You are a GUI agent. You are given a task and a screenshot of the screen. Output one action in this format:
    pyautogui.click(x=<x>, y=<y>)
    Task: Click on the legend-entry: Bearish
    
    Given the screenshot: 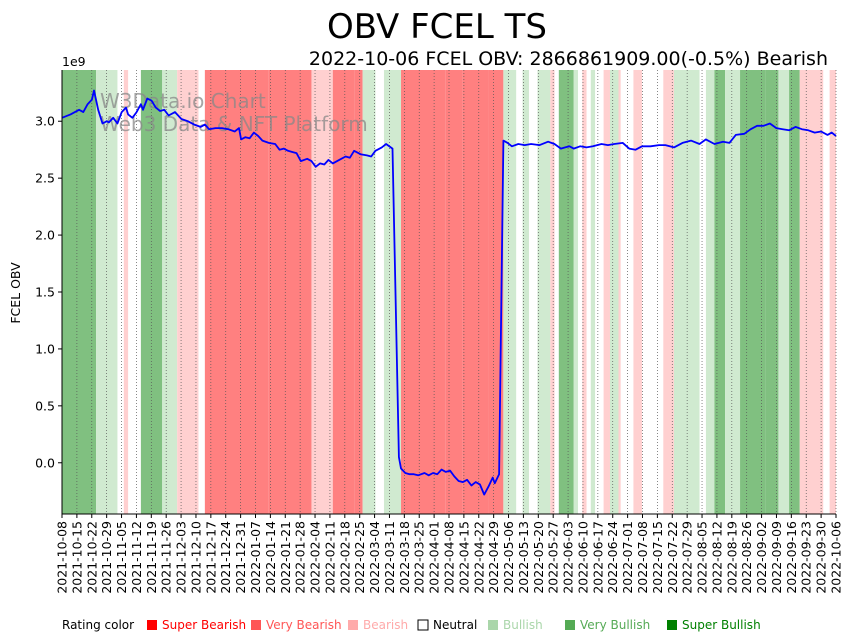 What is the action you would take?
    pyautogui.click(x=385, y=625)
    